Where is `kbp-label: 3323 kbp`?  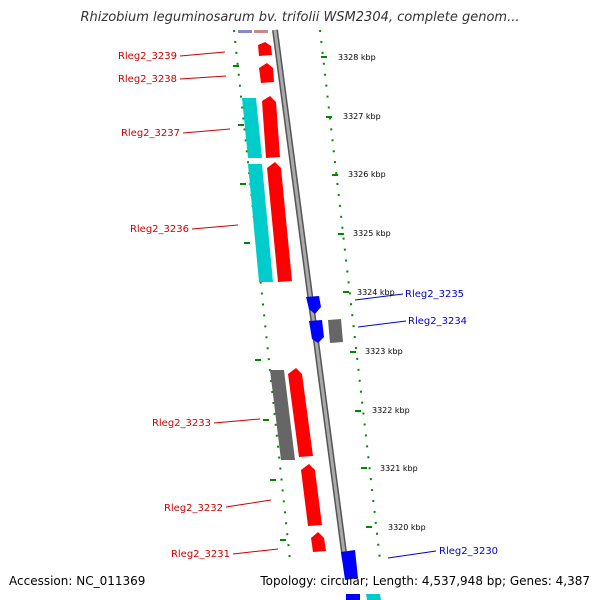 kbp-label: 3323 kbp is located at coordinates (384, 351).